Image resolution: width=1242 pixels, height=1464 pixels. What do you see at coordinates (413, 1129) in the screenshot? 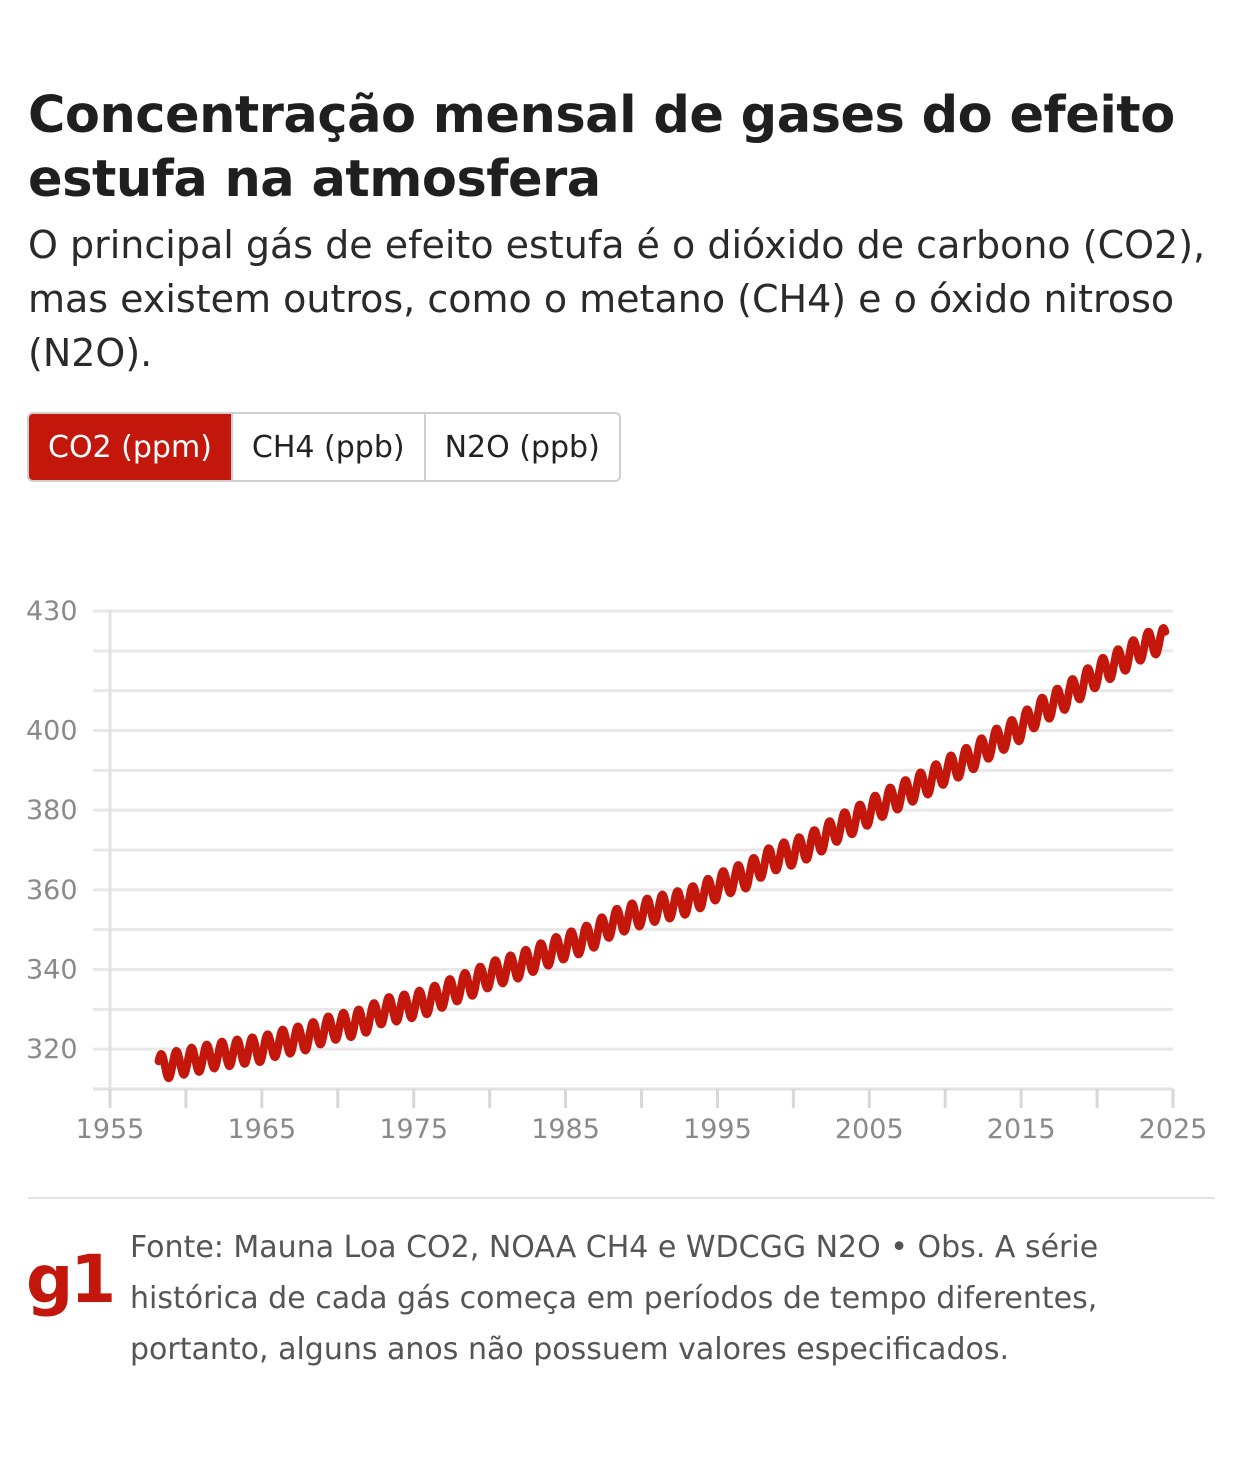
I see `x-tick-label: 1975` at bounding box center [413, 1129].